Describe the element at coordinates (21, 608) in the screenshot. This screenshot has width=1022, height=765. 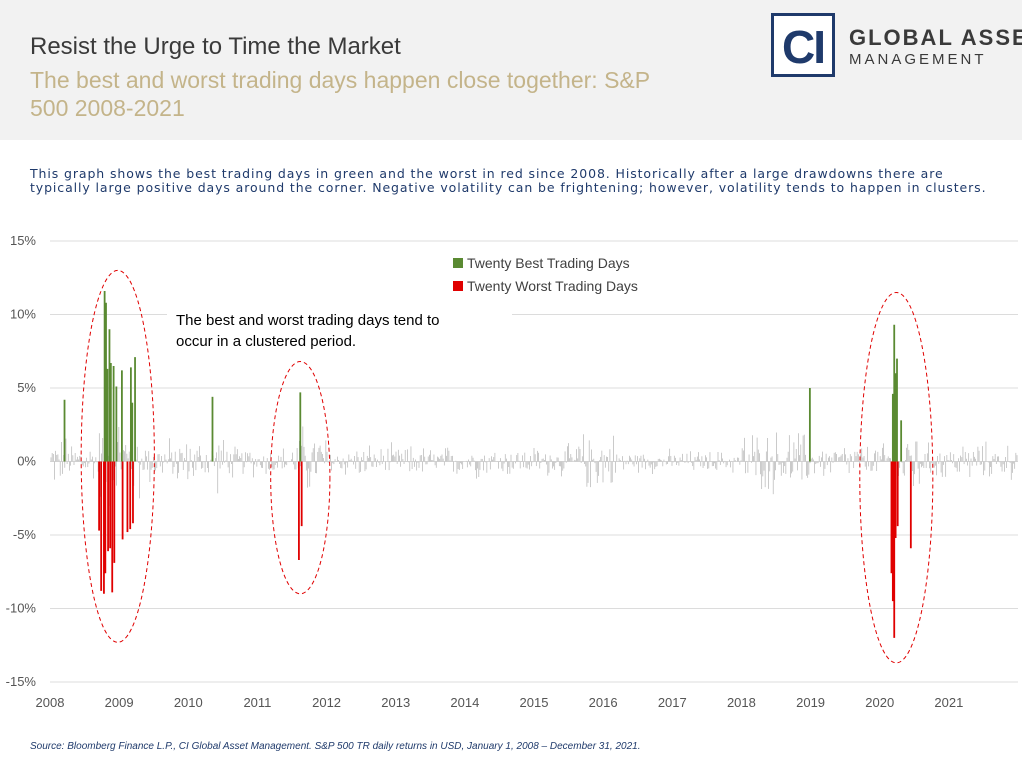
I see `y-tick-label: -10%` at that location.